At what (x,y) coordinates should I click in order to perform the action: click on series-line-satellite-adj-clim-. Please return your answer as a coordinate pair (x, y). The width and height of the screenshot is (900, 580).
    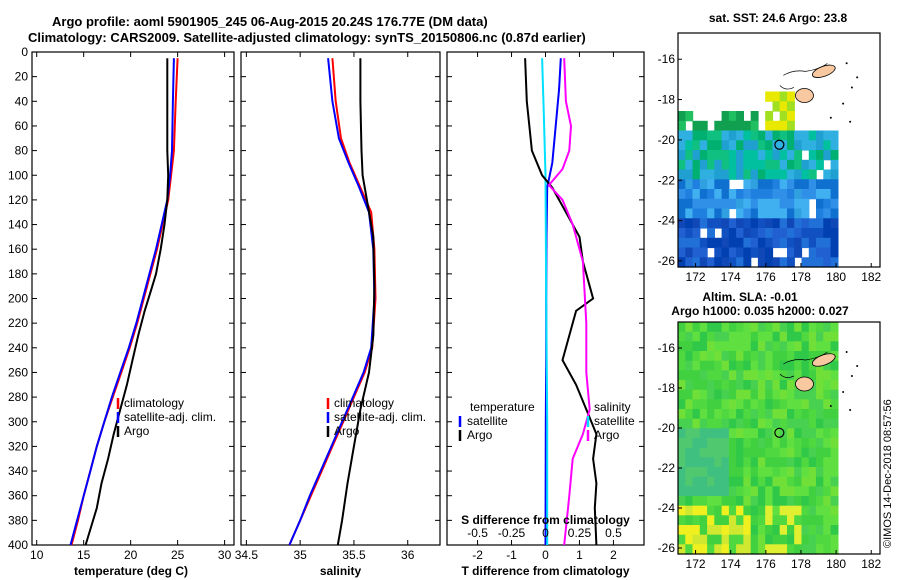
    Looking at the image, I should click on (122, 302).